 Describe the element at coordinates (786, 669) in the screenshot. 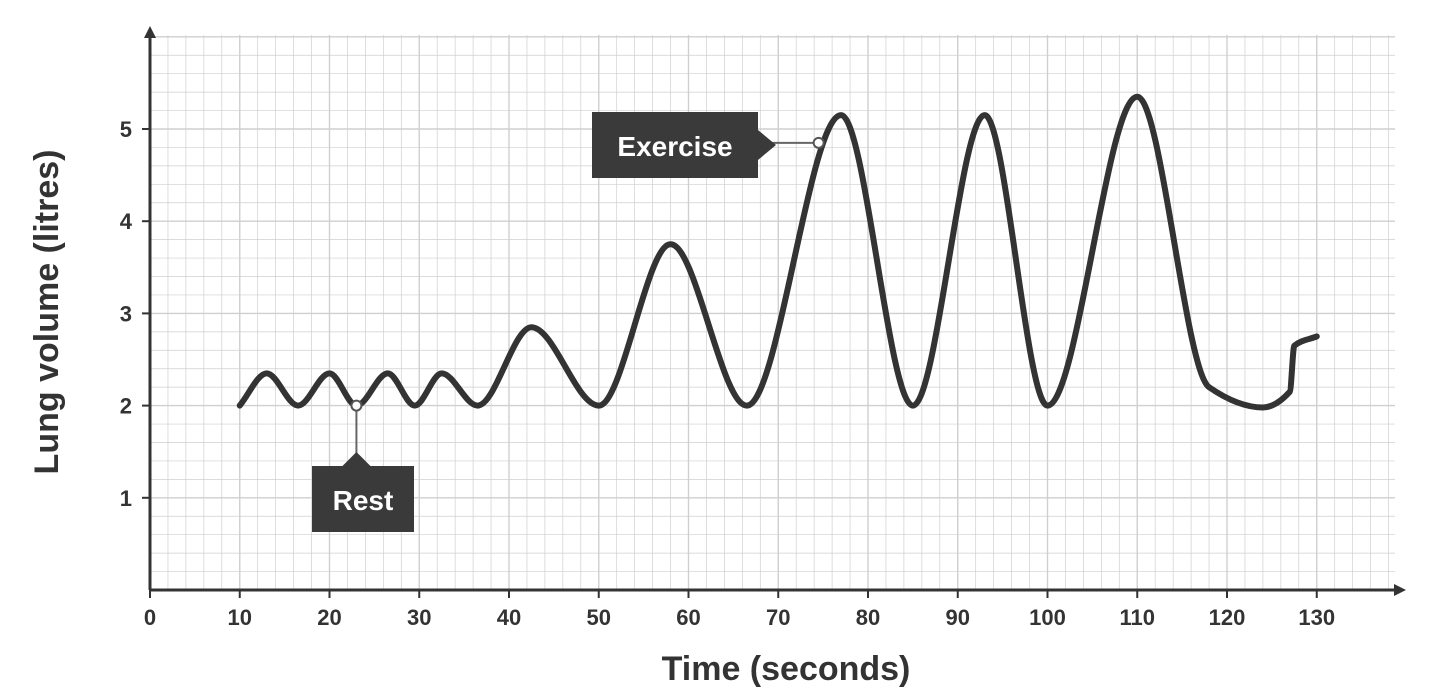

I see `x-axis-title: Time (seconds)` at that location.